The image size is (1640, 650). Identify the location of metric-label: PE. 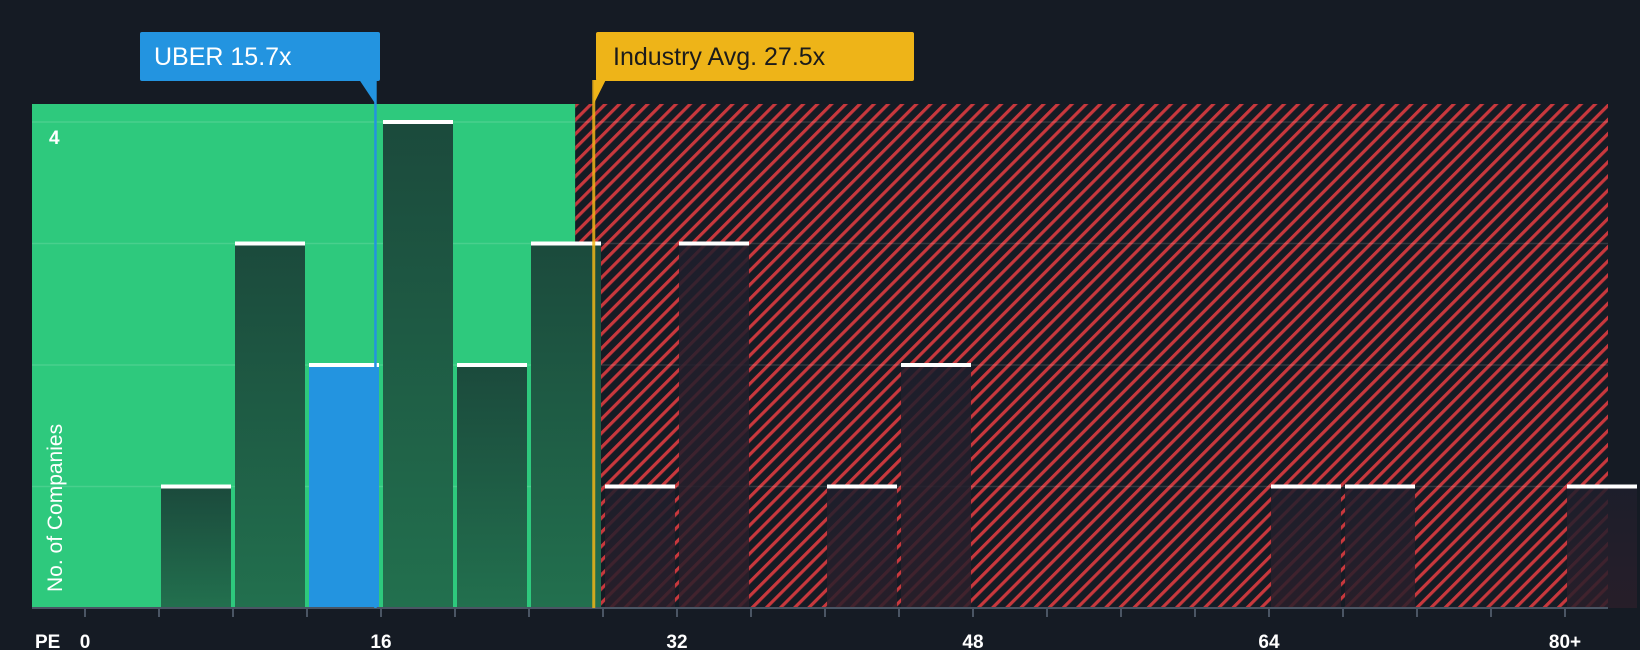
(47, 641).